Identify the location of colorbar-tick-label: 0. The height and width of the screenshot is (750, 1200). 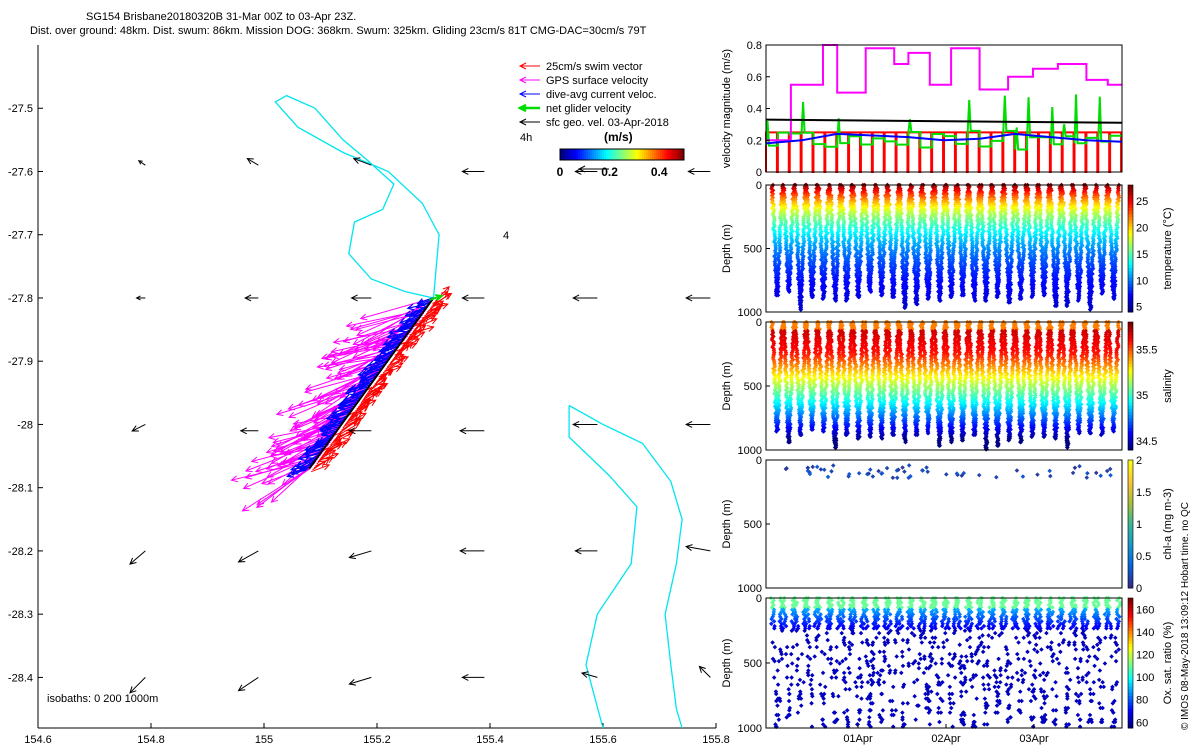
(560, 172).